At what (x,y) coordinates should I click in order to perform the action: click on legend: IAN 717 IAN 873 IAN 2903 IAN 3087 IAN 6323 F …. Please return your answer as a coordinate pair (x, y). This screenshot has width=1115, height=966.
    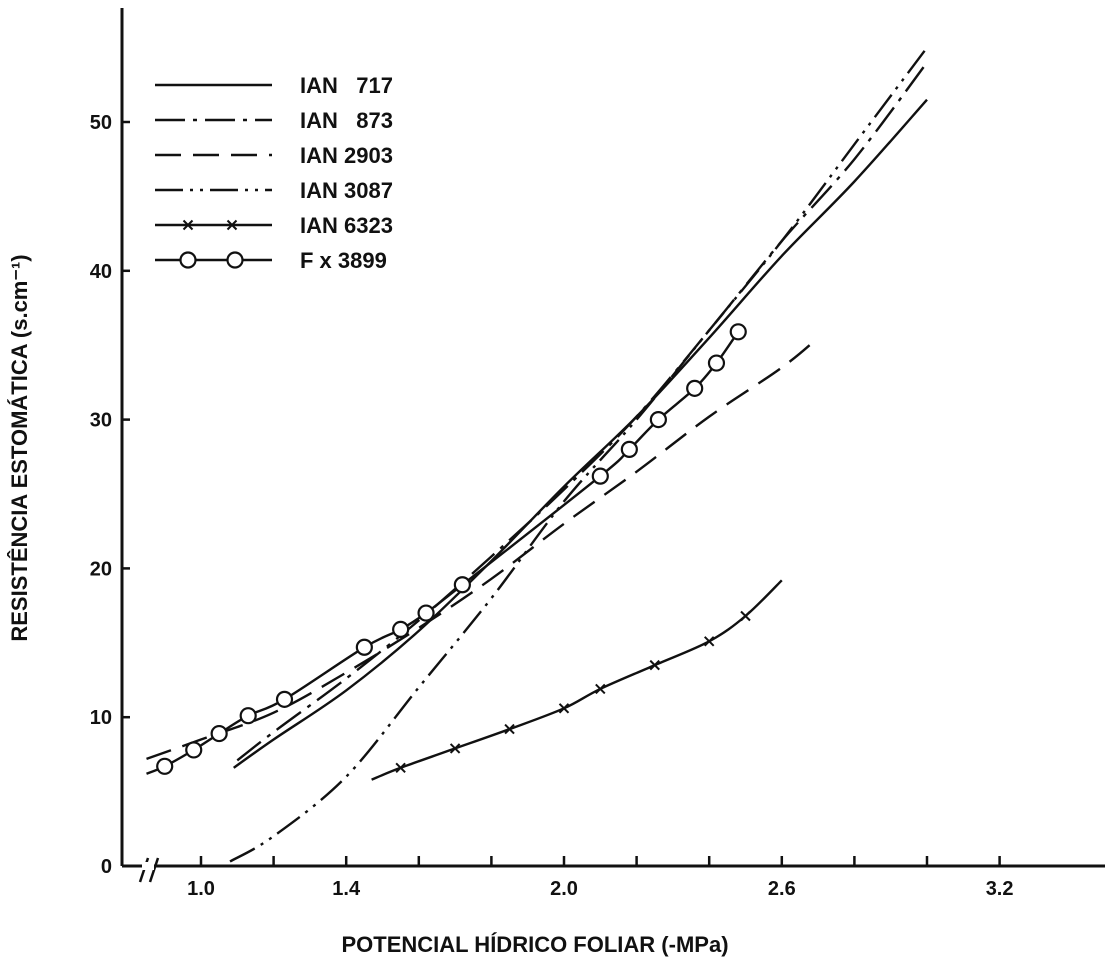
    Looking at the image, I should click on (274, 173).